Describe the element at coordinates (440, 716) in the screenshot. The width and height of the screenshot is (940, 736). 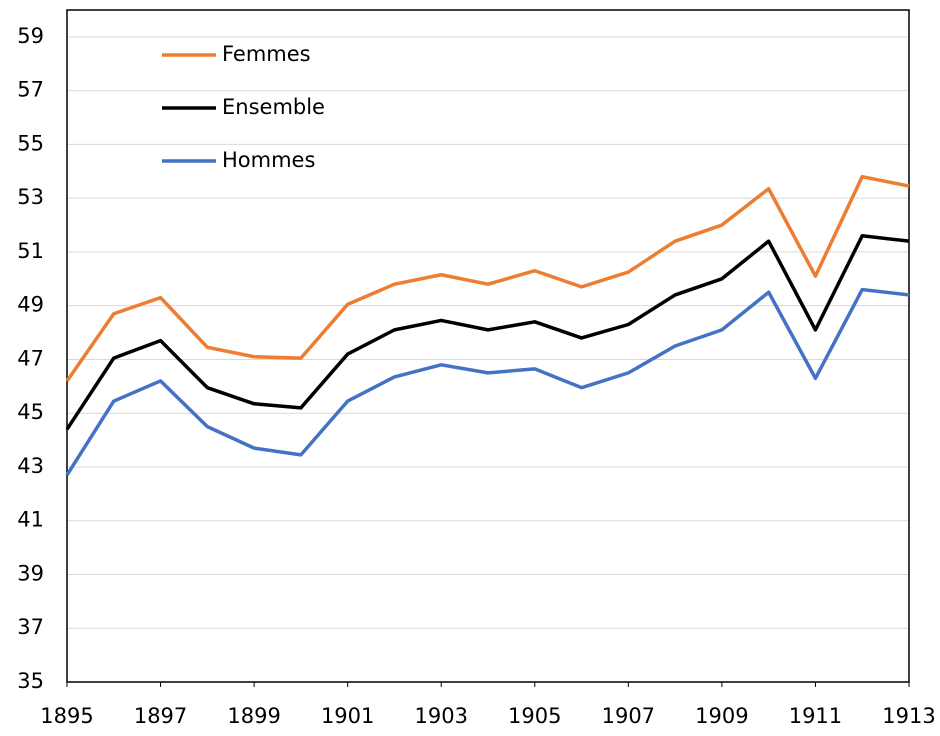
I see `x-tick-label: 1903` at that location.